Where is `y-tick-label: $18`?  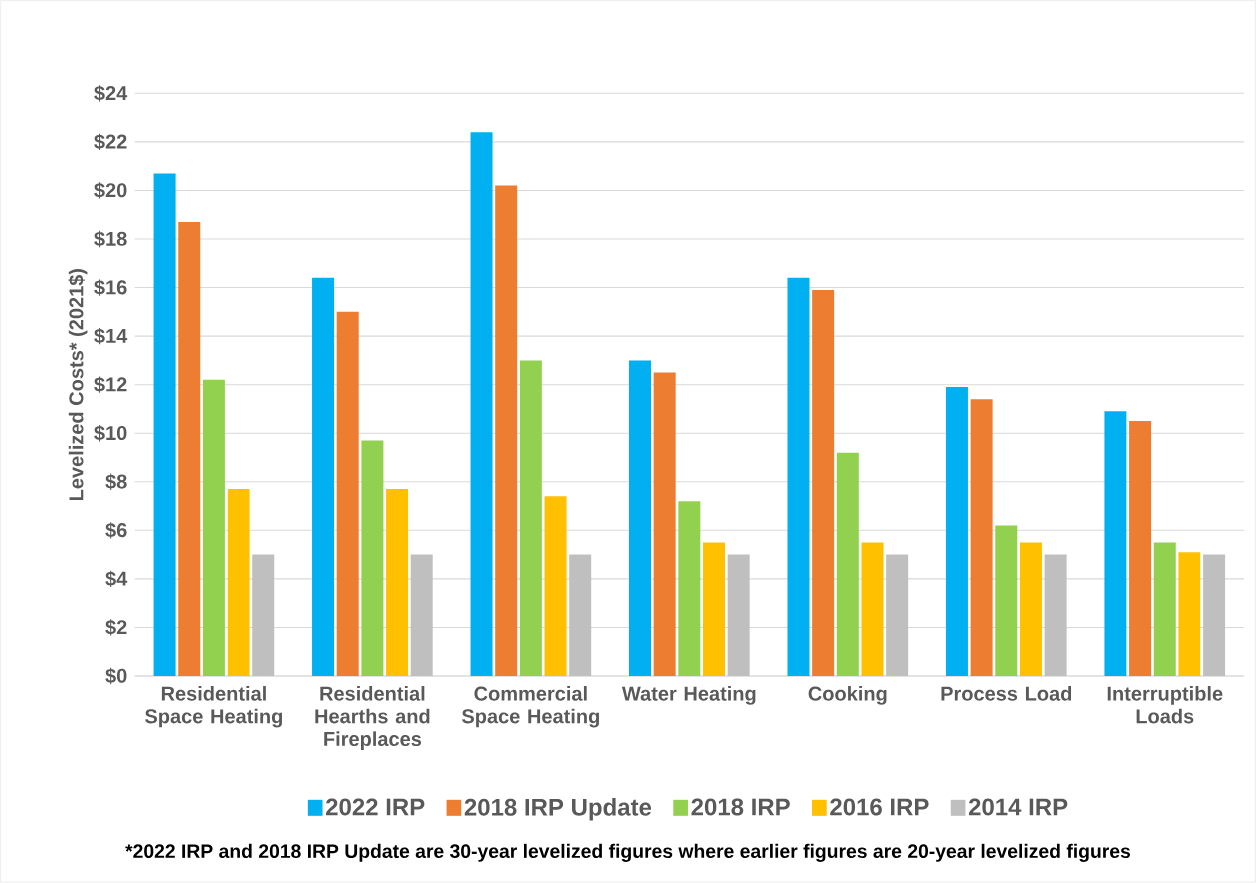 y-tick-label: $18 is located at coordinates (110, 239).